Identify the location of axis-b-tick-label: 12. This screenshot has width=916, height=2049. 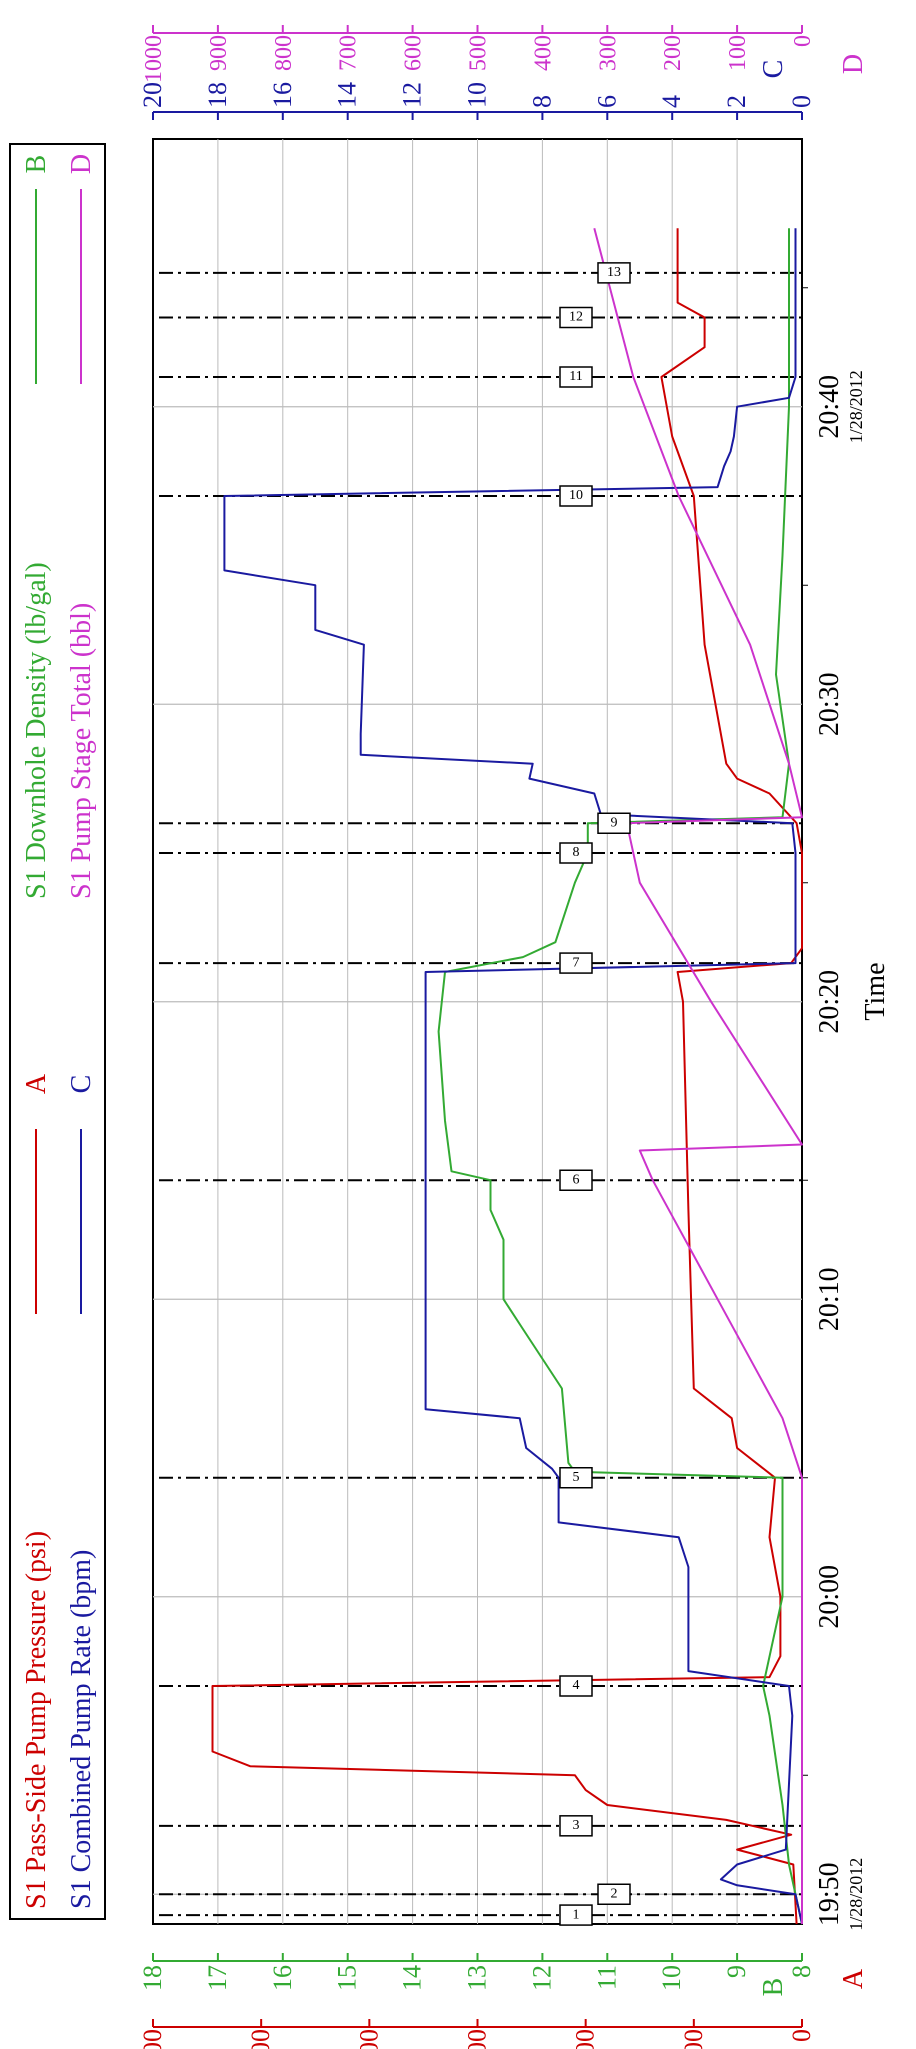
(541, 1978).